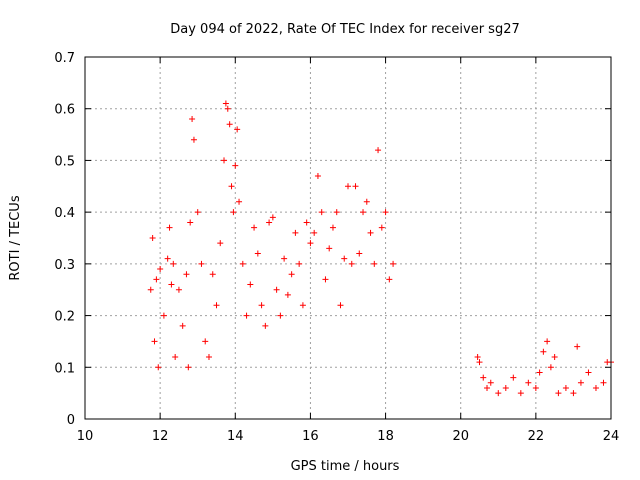 The height and width of the screenshot is (480, 640). What do you see at coordinates (310, 436) in the screenshot?
I see `x-tick-label: 16` at bounding box center [310, 436].